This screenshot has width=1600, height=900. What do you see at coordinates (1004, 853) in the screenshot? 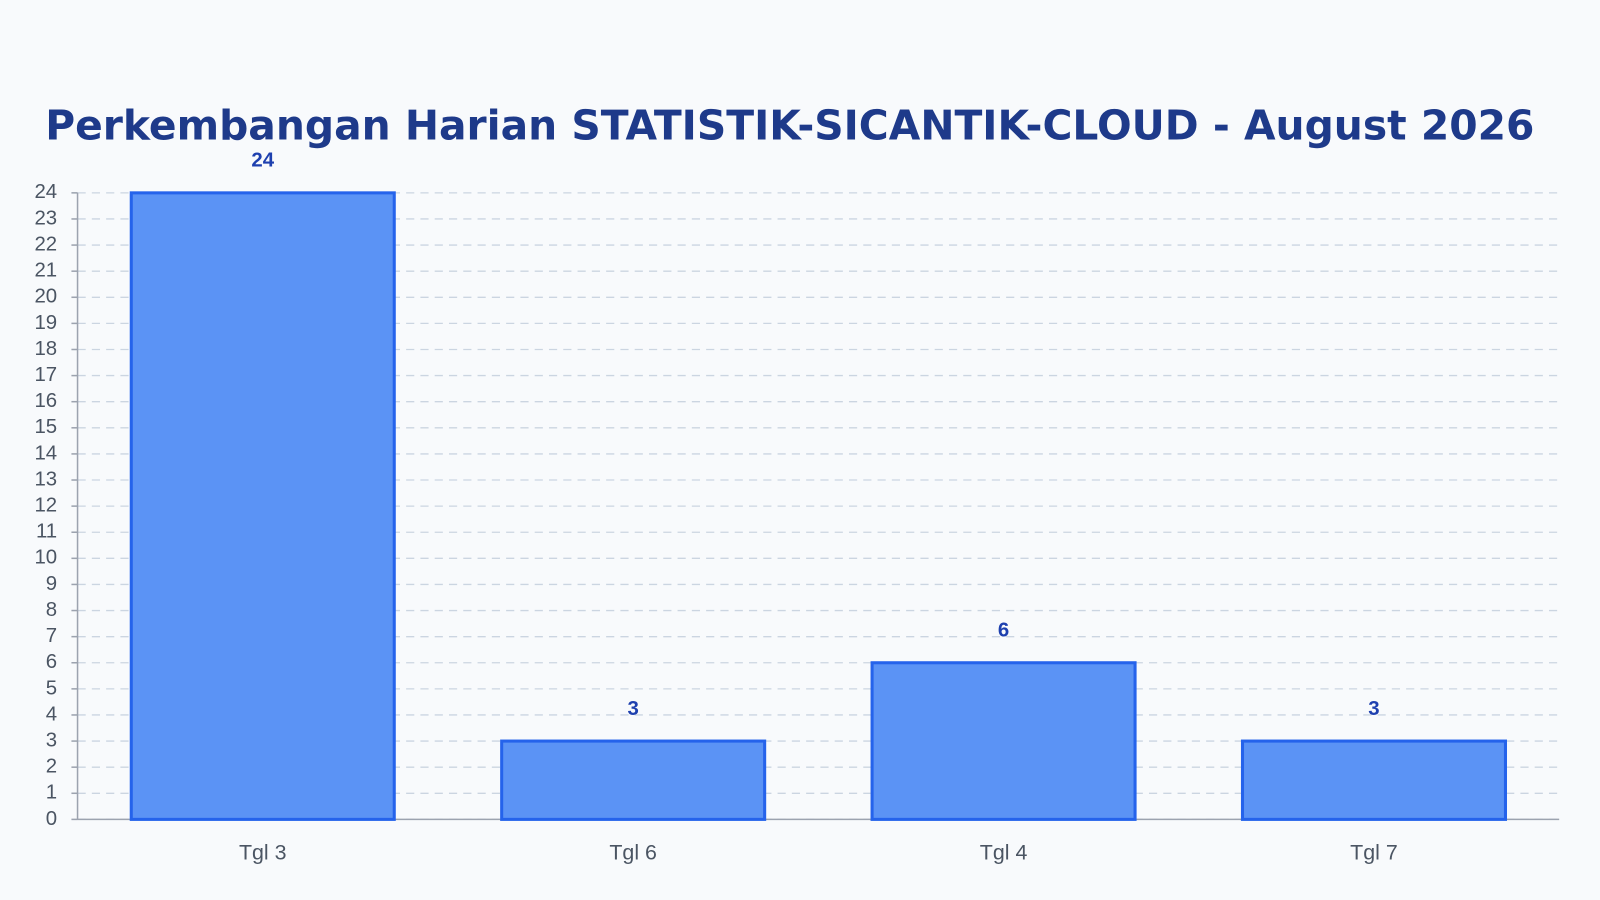
I see `x-tick-label: Tgl 4` at bounding box center [1004, 853].